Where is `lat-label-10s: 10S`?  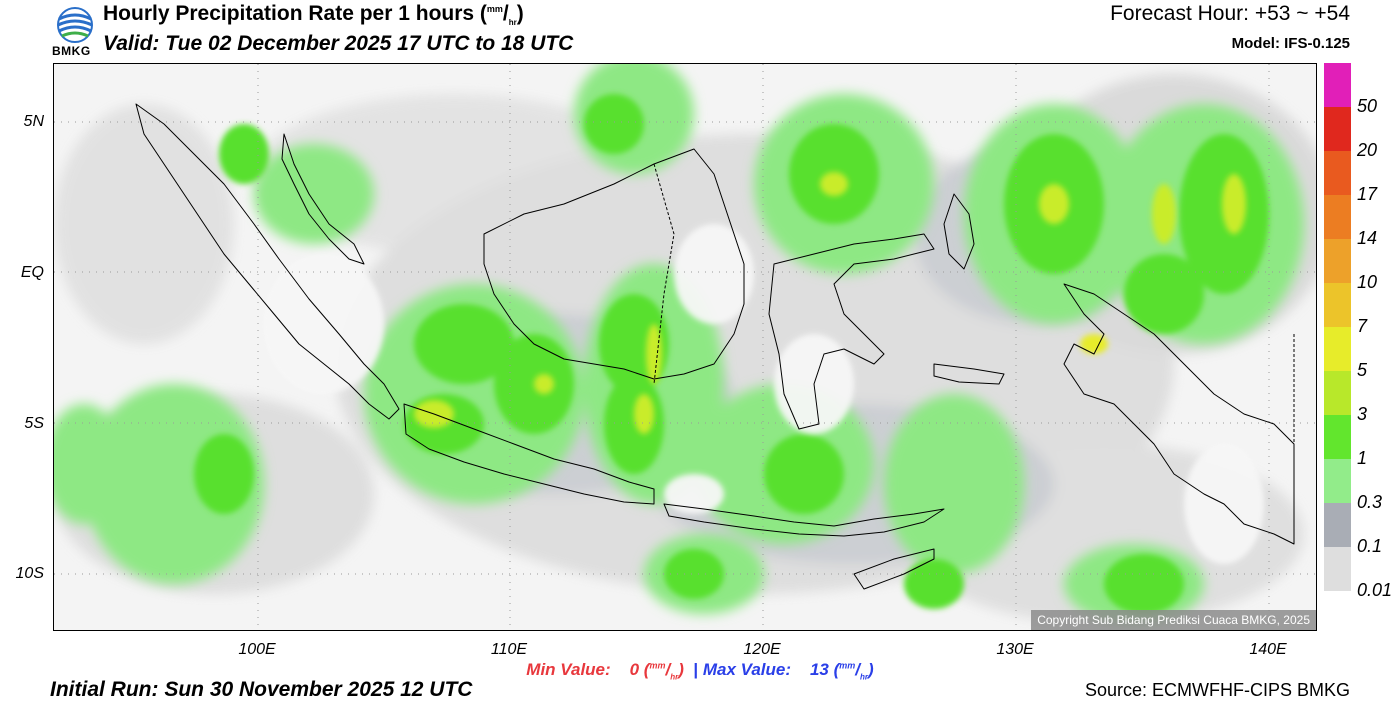
lat-label-10s: 10S is located at coordinates (29, 573).